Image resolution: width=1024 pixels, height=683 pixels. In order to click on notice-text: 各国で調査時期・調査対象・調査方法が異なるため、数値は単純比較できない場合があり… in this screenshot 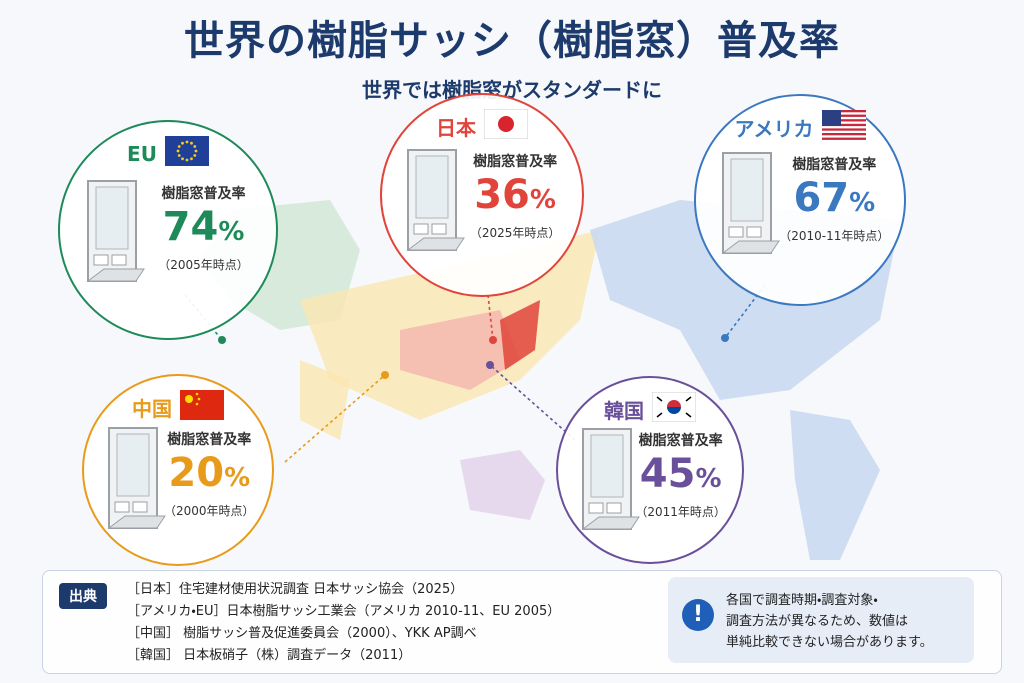, I will do `click(829, 621)`.